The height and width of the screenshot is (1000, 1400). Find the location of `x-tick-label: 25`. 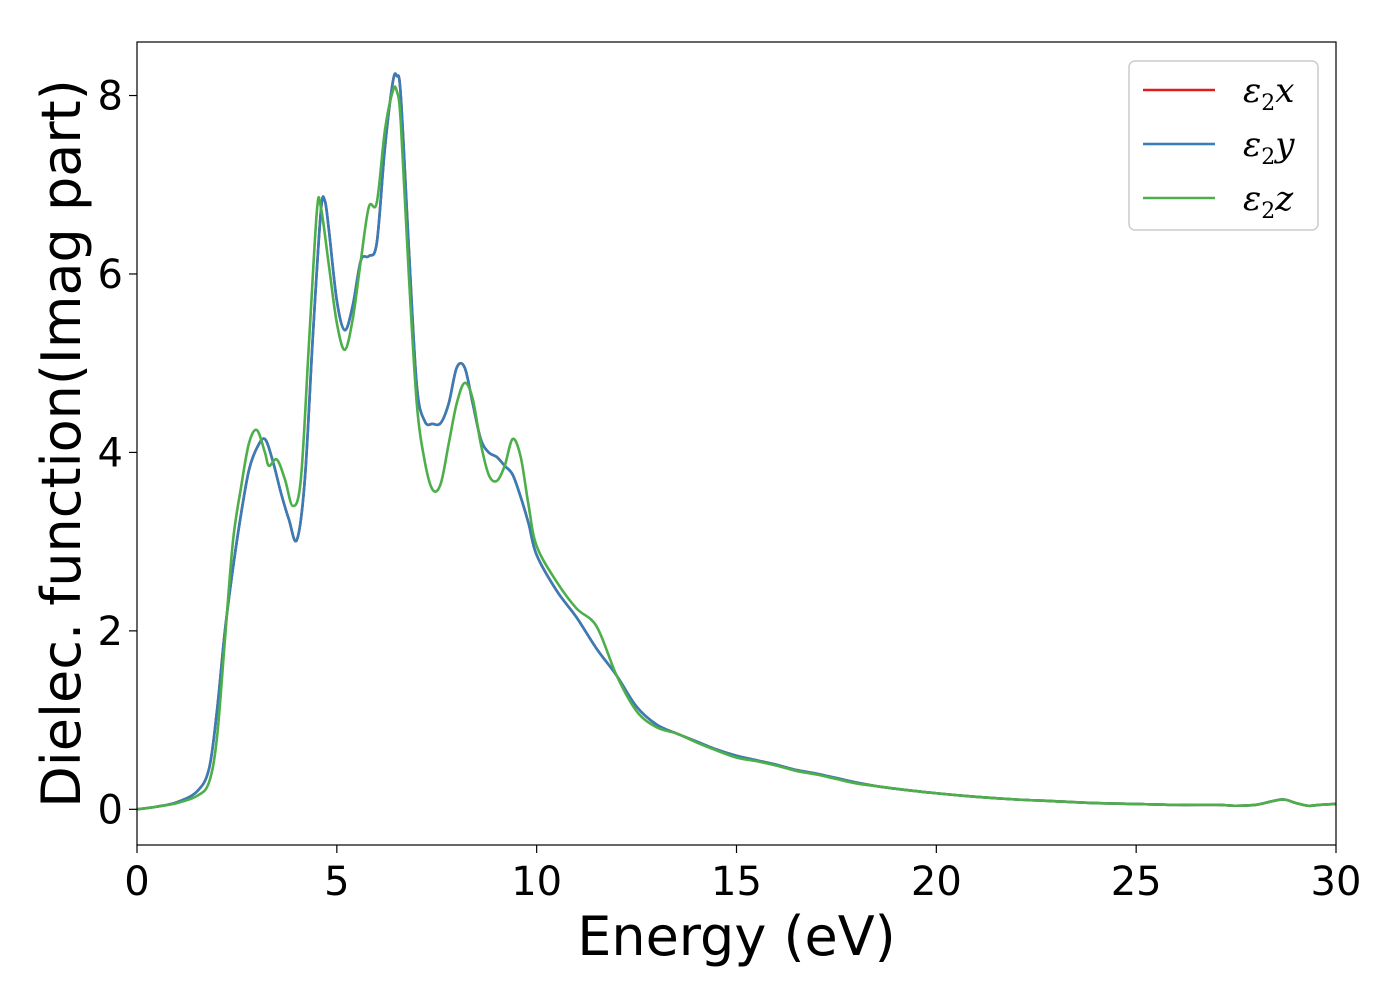

x-tick-label: 25 is located at coordinates (1136, 882).